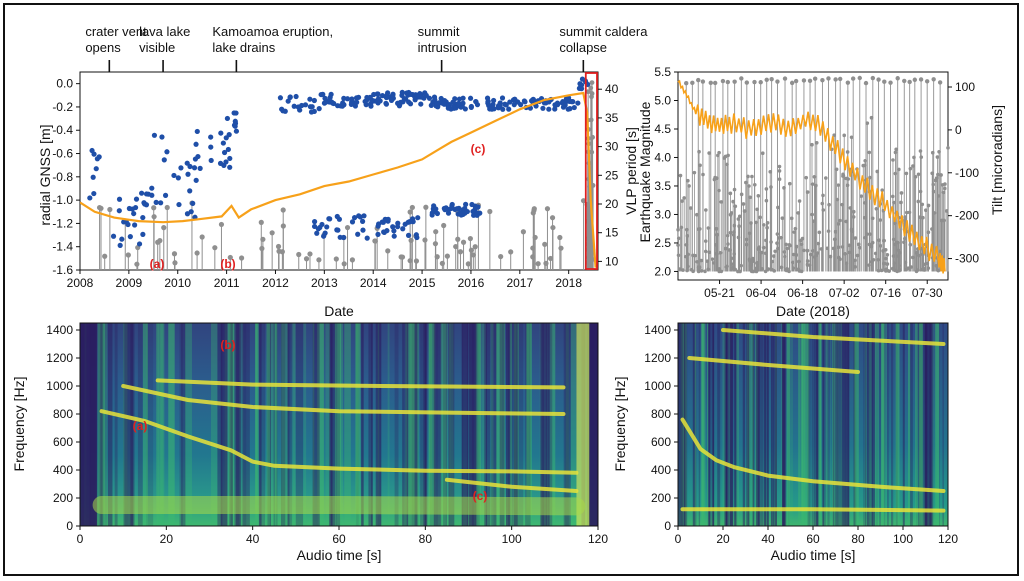  Describe the element at coordinates (858, 539) in the screenshot. I see `br-xtick-label: 80` at that location.